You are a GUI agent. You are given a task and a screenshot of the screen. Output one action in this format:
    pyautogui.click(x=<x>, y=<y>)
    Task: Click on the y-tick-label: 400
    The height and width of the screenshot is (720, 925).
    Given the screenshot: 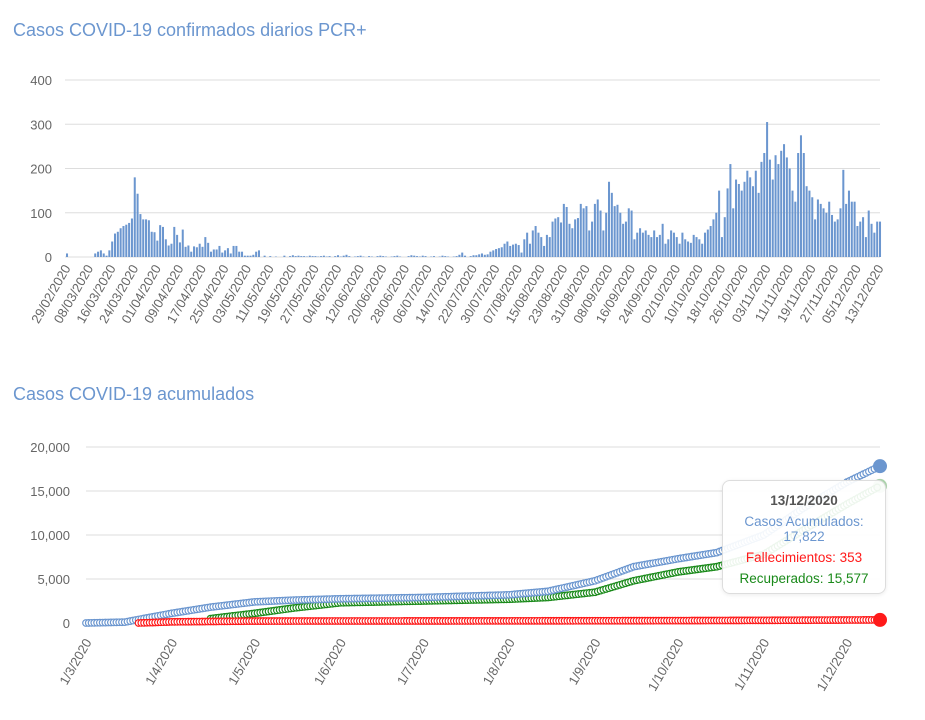 What is the action you would take?
    pyautogui.click(x=41, y=80)
    